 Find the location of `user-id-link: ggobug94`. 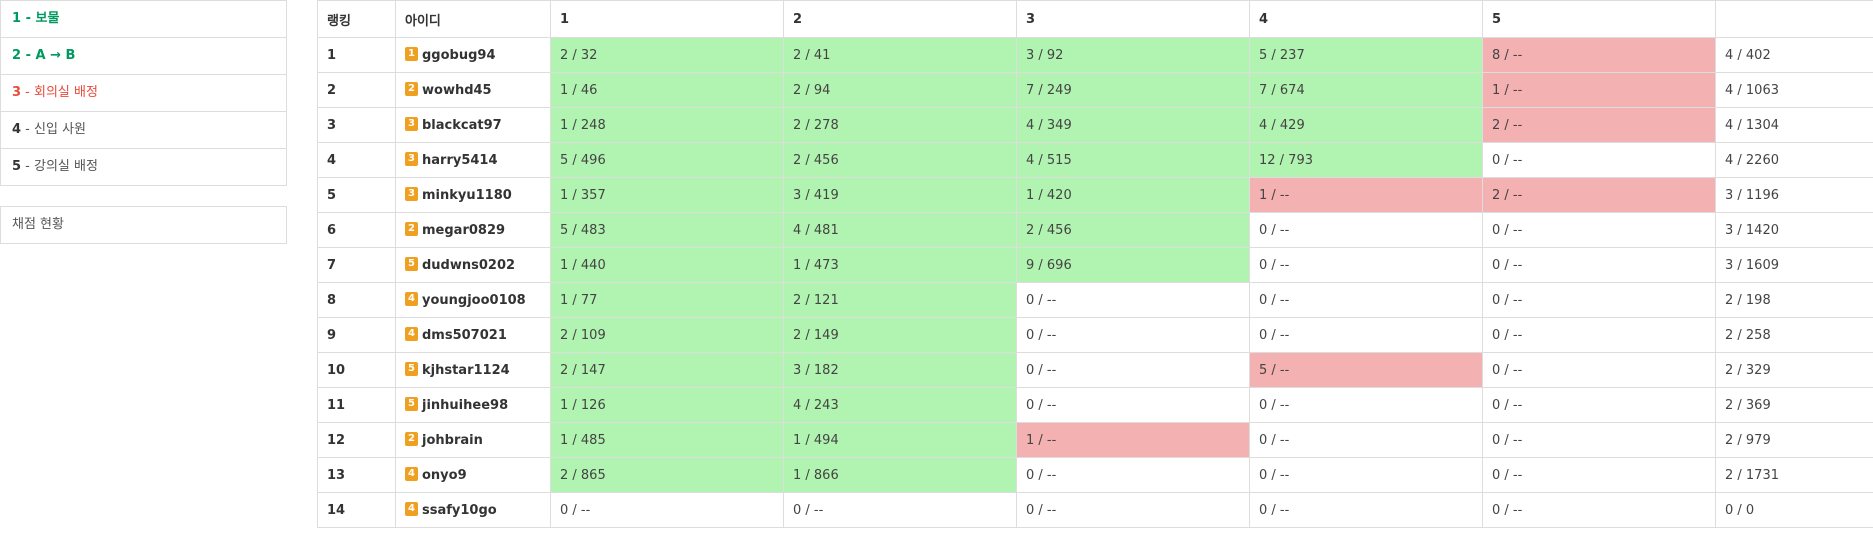

user-id-link: ggobug94 is located at coordinates (459, 55).